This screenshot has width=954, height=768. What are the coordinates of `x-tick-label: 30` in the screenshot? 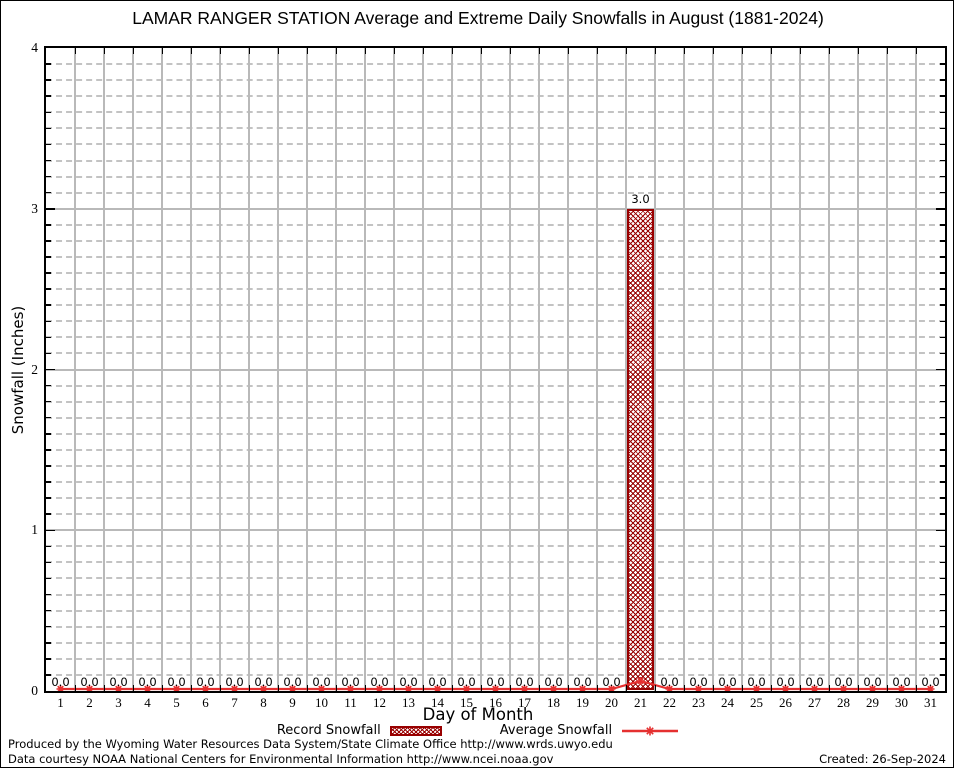 It's located at (901, 702).